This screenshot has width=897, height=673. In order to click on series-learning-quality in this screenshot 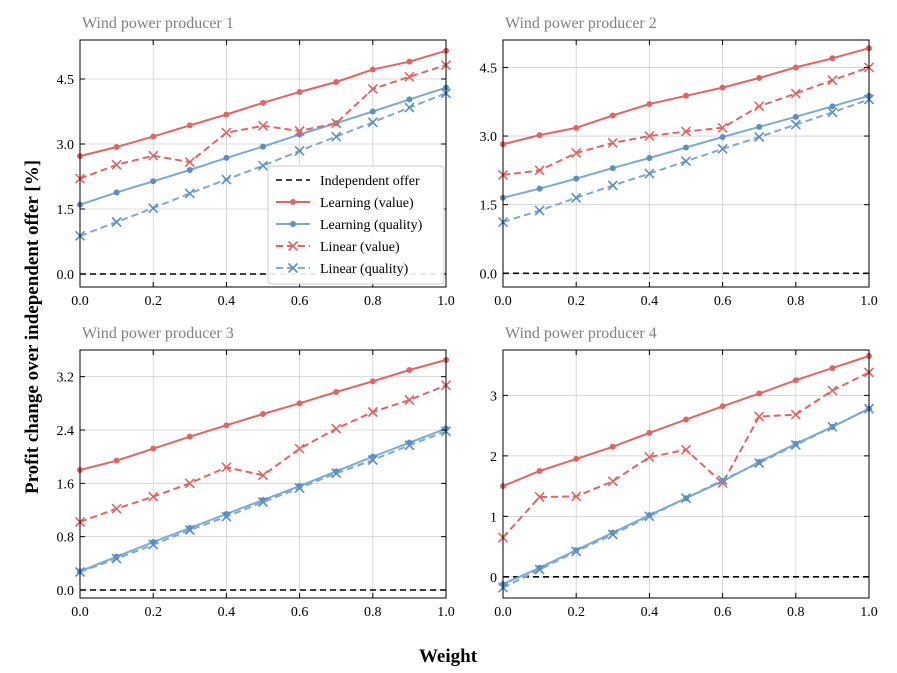, I will do `click(686, 146)`.